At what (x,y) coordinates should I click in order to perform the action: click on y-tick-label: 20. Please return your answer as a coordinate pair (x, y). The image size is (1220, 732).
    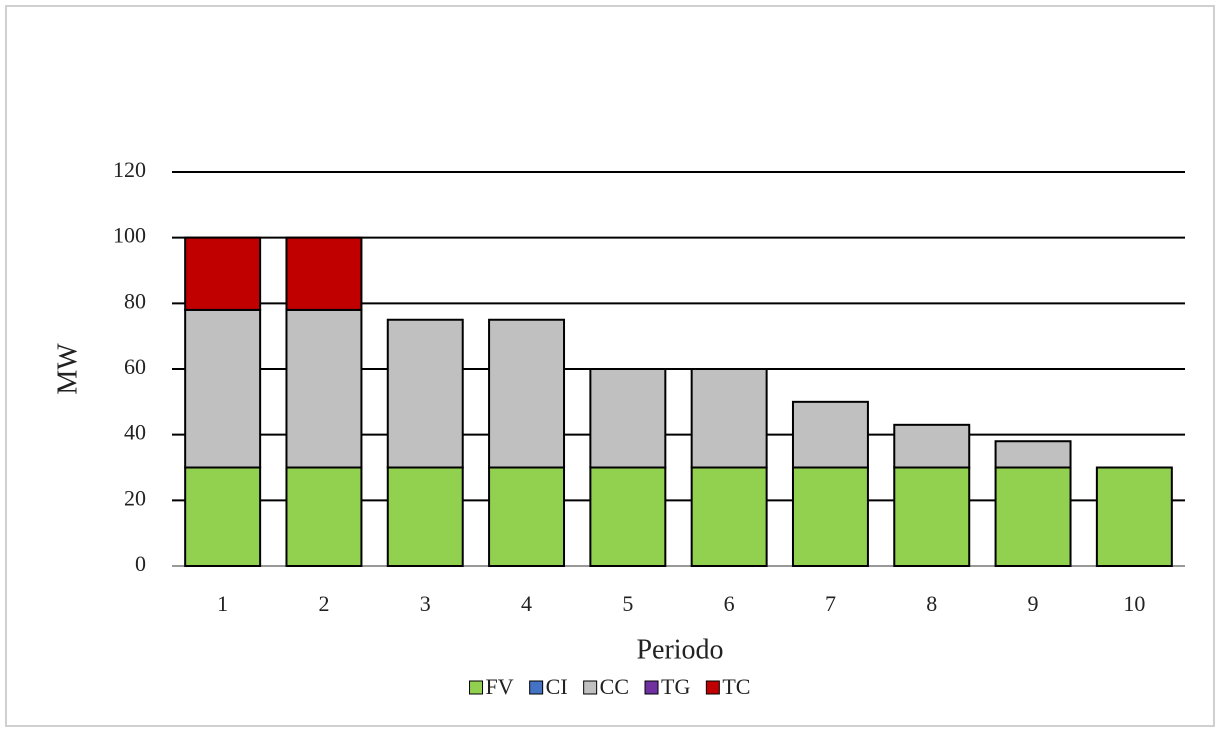
    Looking at the image, I should click on (135, 497).